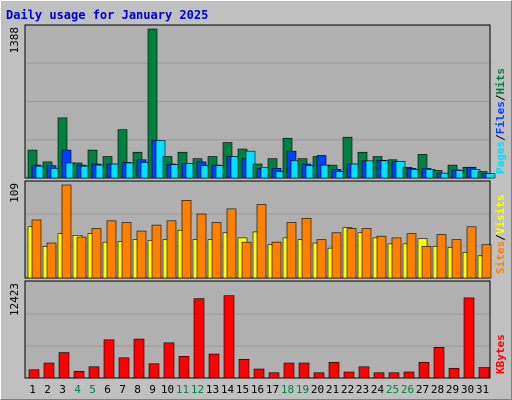 Image resolution: width=512 pixels, height=400 pixels. What do you see at coordinates (14, 299) in the screenshot?
I see `ymax-label-kbytes: 12423` at bounding box center [14, 299].